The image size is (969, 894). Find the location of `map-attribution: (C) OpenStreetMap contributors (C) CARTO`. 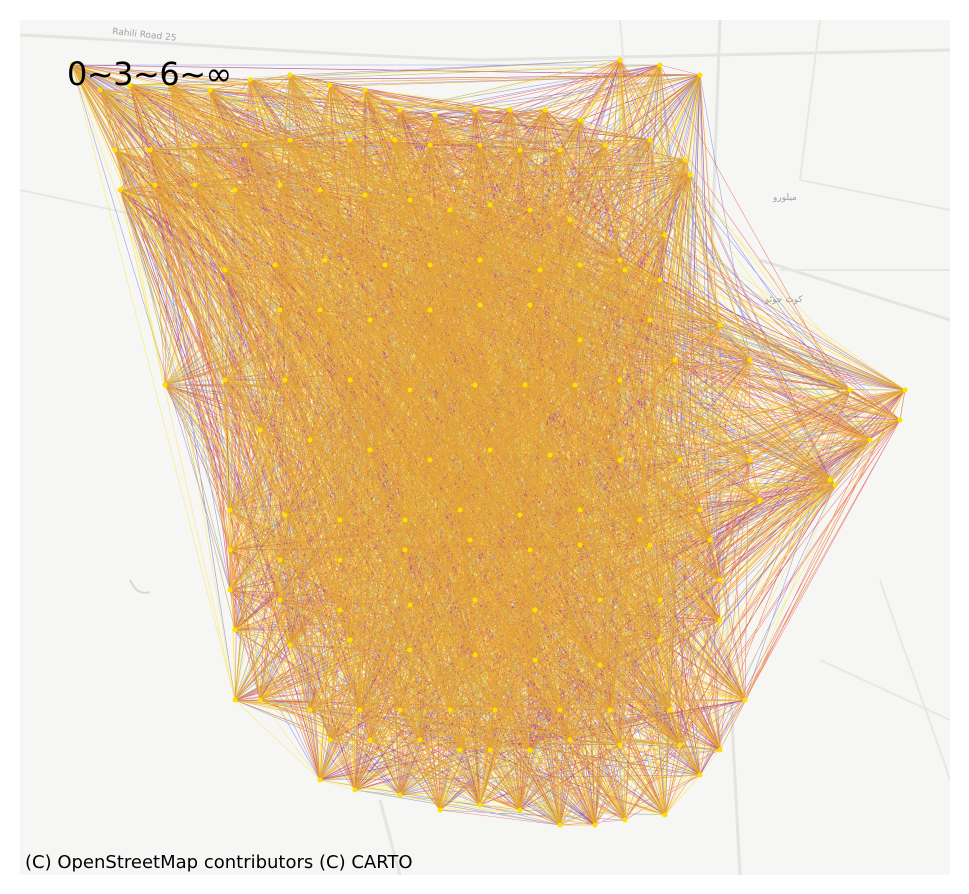

map-attribution: (C) OpenStreetMap contributors (C) CARTO is located at coordinates (219, 862).